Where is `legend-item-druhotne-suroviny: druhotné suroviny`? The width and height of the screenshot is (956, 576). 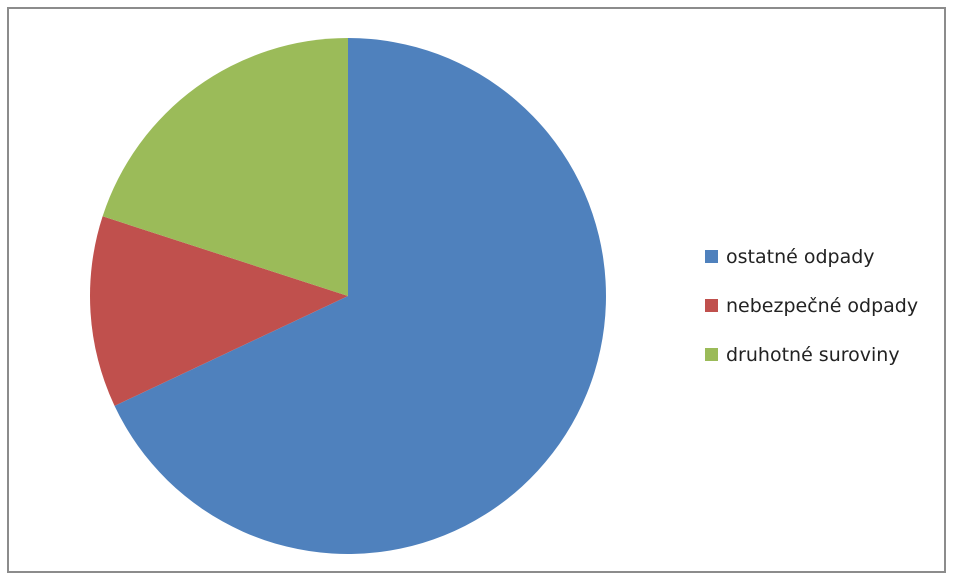
legend-item-druhotne-suroviny: druhotné suroviny is located at coordinates (811, 354).